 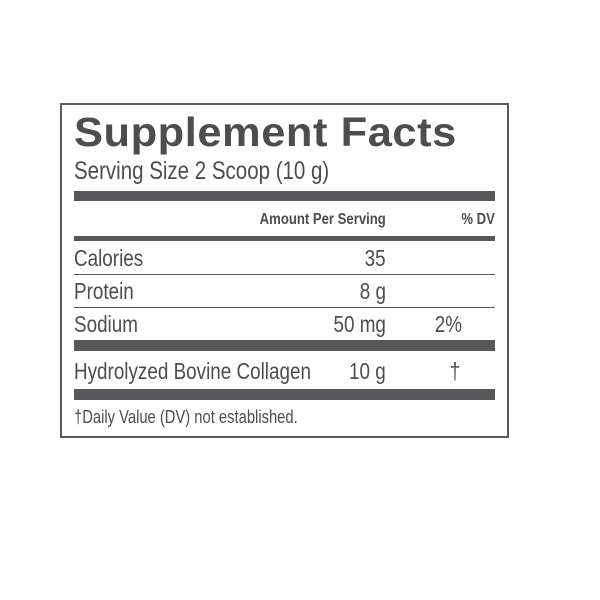 What do you see at coordinates (322, 219) in the screenshot?
I see `amount-per-serving-header: Amount Per Serving` at bounding box center [322, 219].